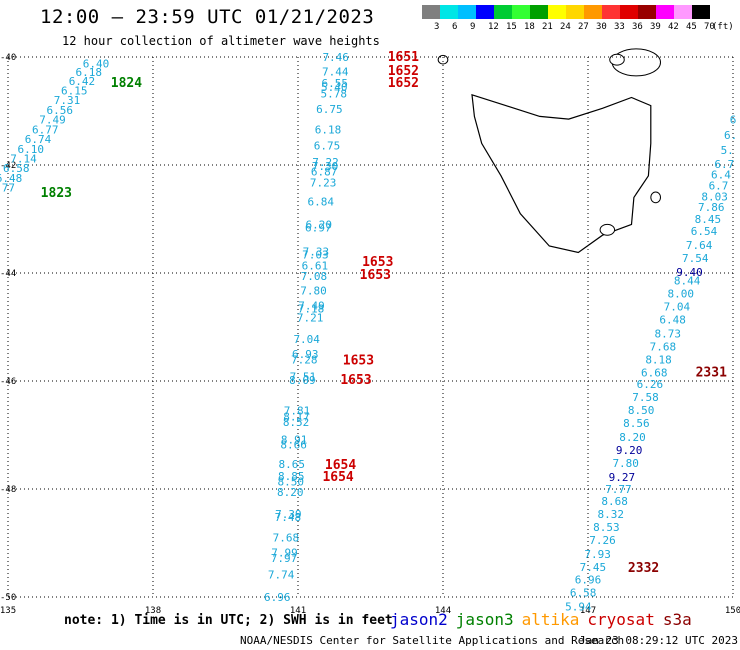  I want to click on lat-tick-label: -44, so click(8, 274).